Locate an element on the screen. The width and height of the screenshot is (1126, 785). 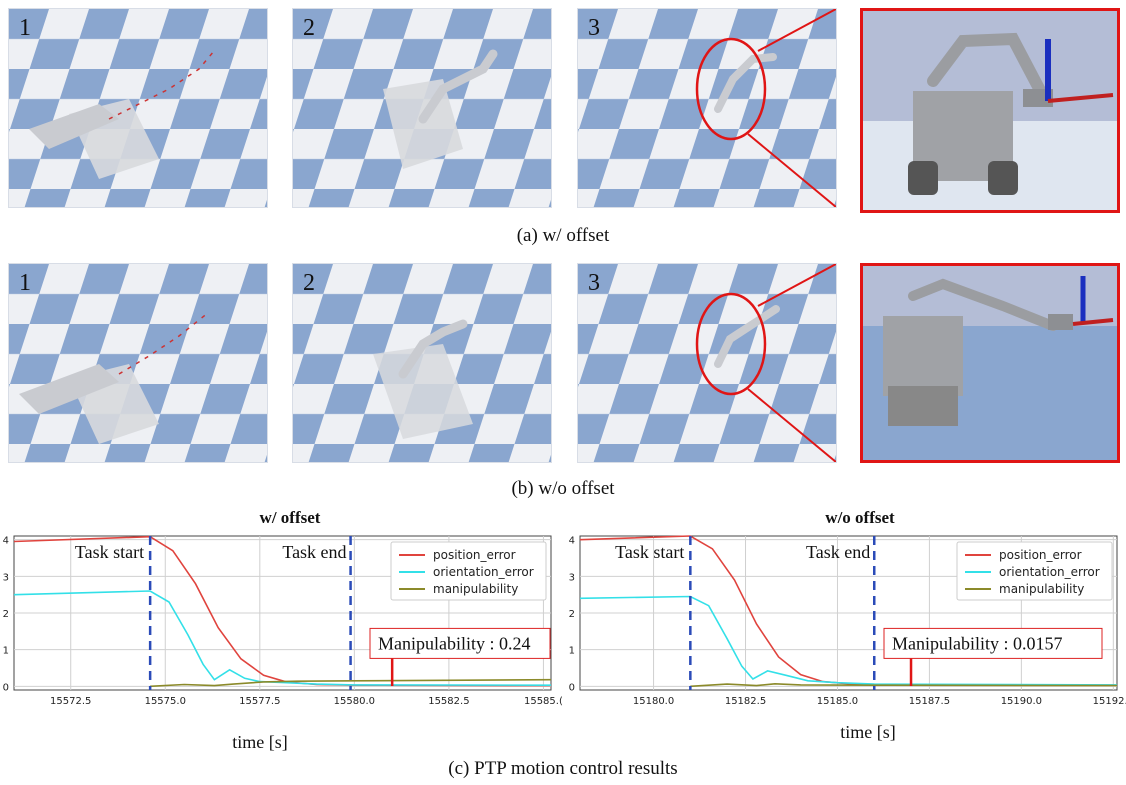
x-tick-label: 15190.0 is located at coordinates (1021, 701).